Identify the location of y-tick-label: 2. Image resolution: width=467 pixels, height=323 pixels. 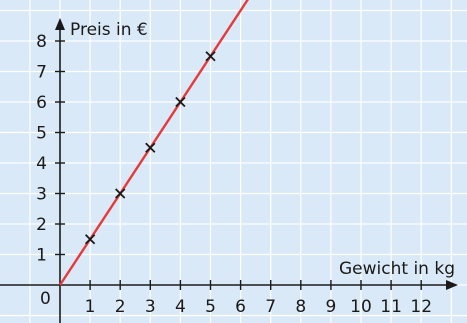
(41, 225).